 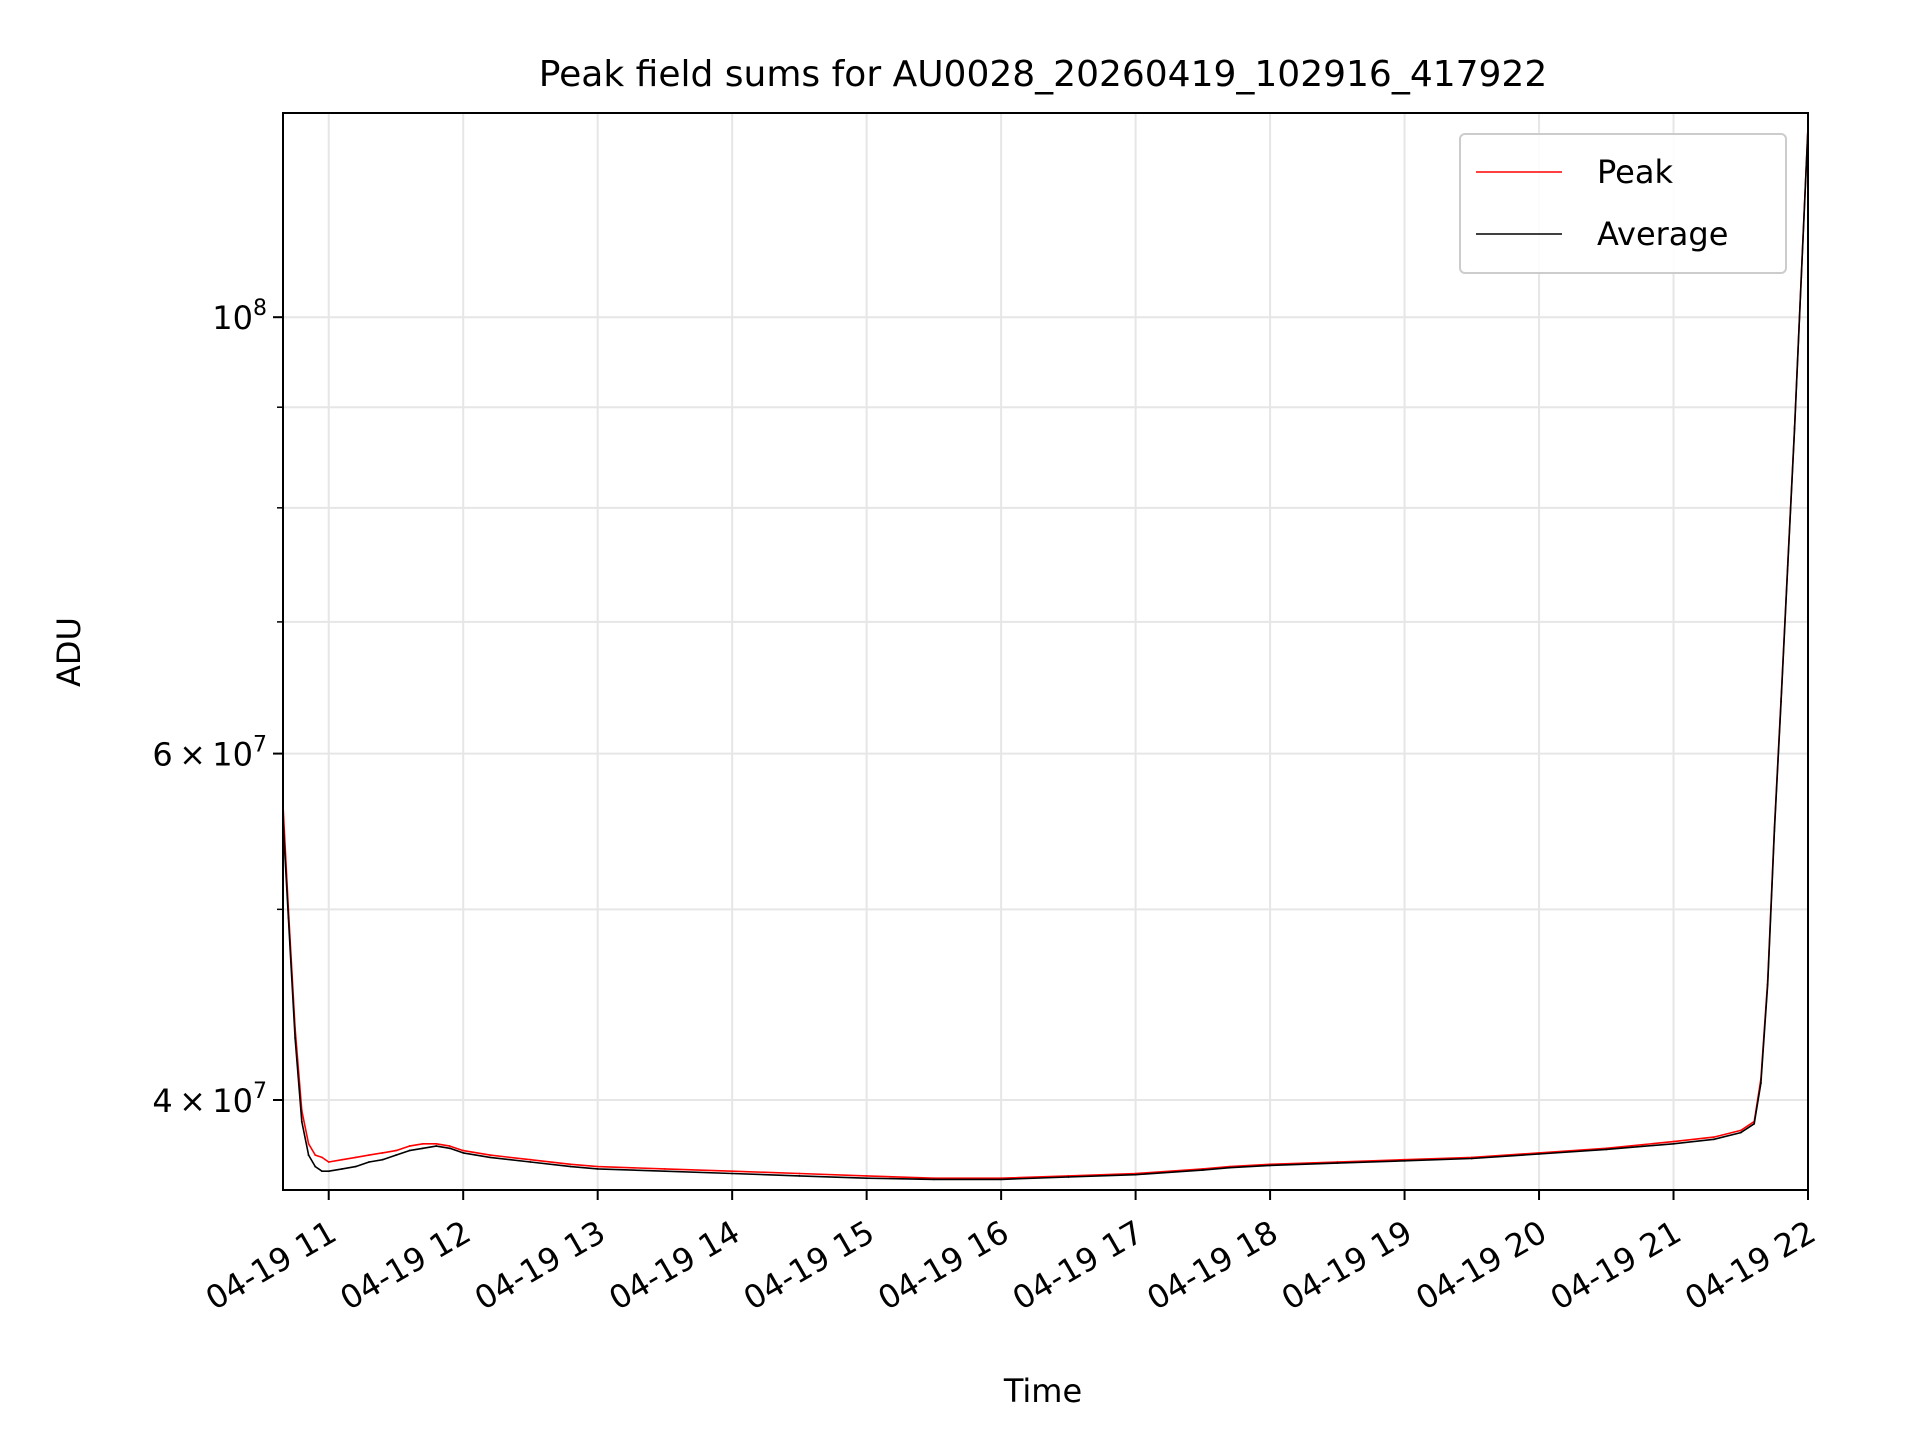 What do you see at coordinates (209, 1099) in the screenshot?
I see `y-tick-label: 4 × 10⁷` at bounding box center [209, 1099].